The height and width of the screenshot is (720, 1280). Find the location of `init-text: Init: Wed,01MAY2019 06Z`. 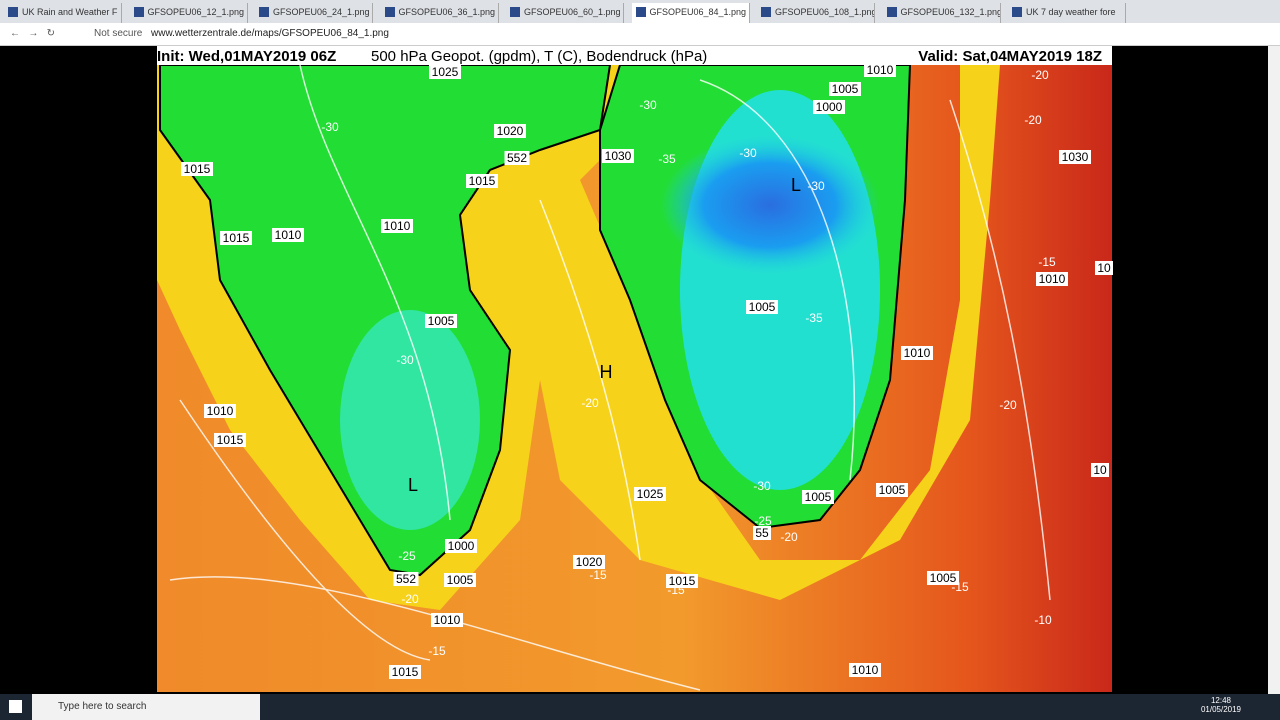

init-text: Init: Wed,01MAY2019 06Z is located at coordinates (246, 56).